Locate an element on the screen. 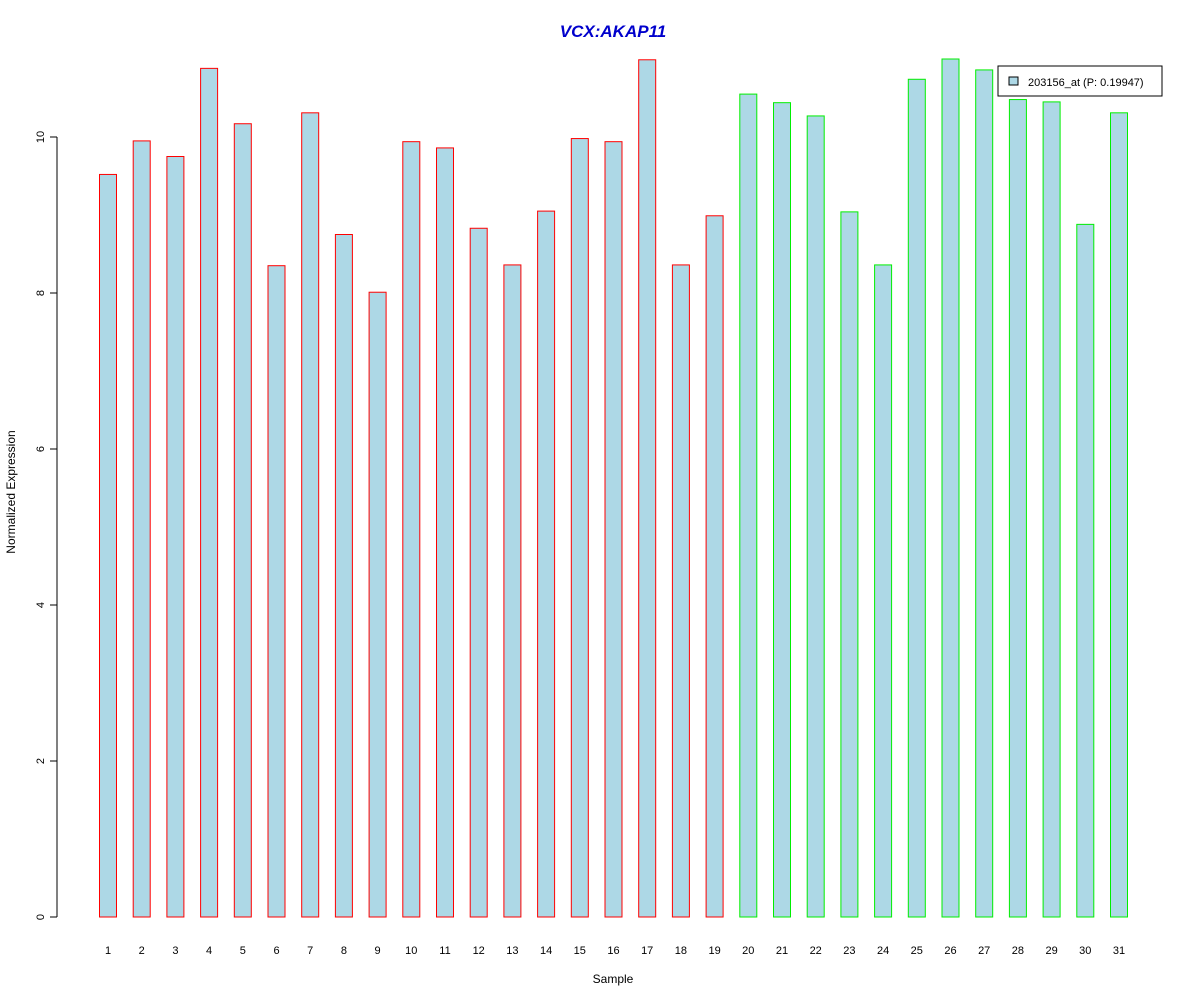  legend-box is located at coordinates (1080, 81).